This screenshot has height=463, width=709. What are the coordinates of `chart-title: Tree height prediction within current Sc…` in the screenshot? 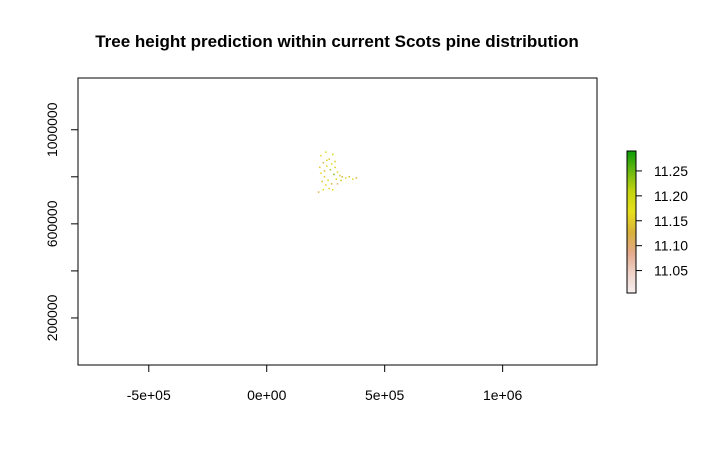 It's located at (337, 41).